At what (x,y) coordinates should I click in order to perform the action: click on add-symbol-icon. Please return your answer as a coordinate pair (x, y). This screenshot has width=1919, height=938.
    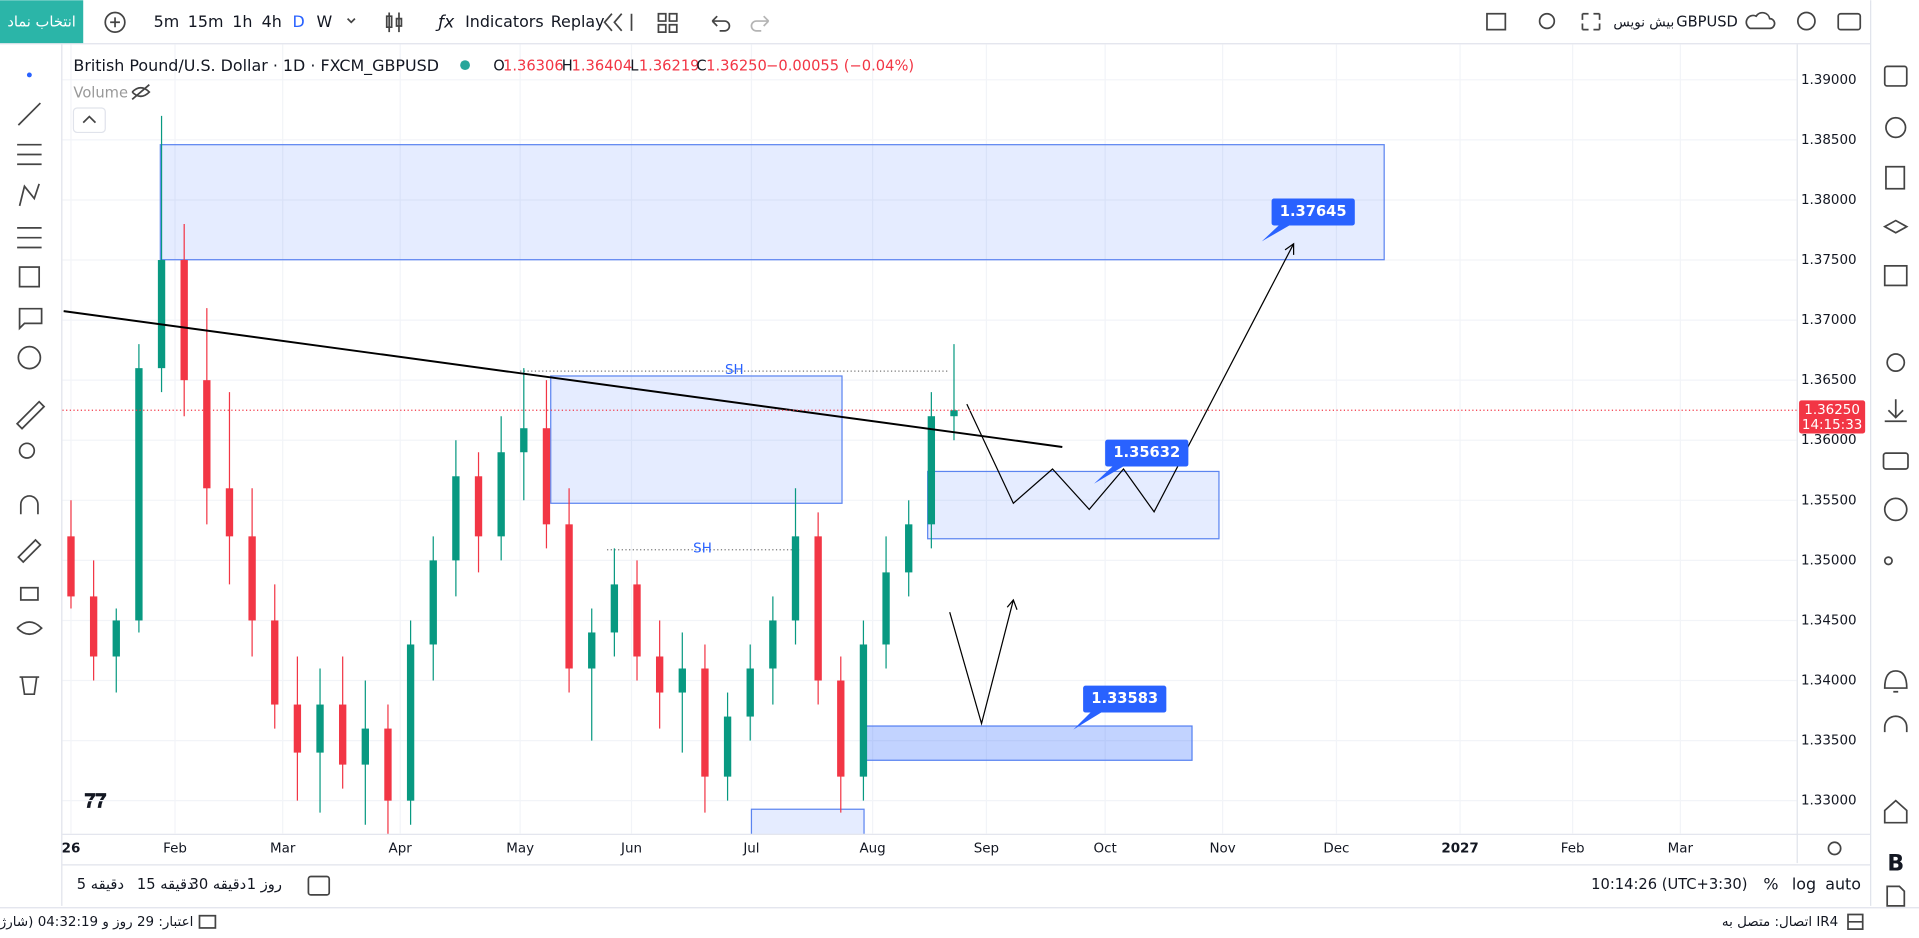
    Looking at the image, I should click on (115, 22).